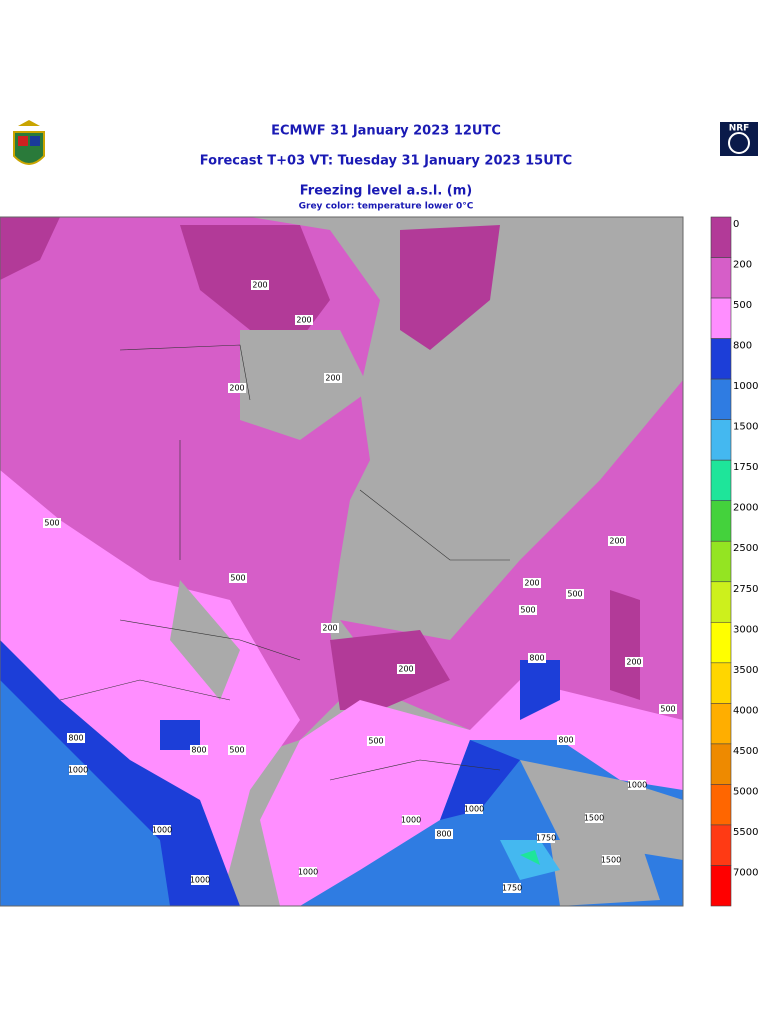 The width and height of the screenshot is (768, 1028). Describe the element at coordinates (29, 142) in the screenshot. I see `logo-left` at that location.